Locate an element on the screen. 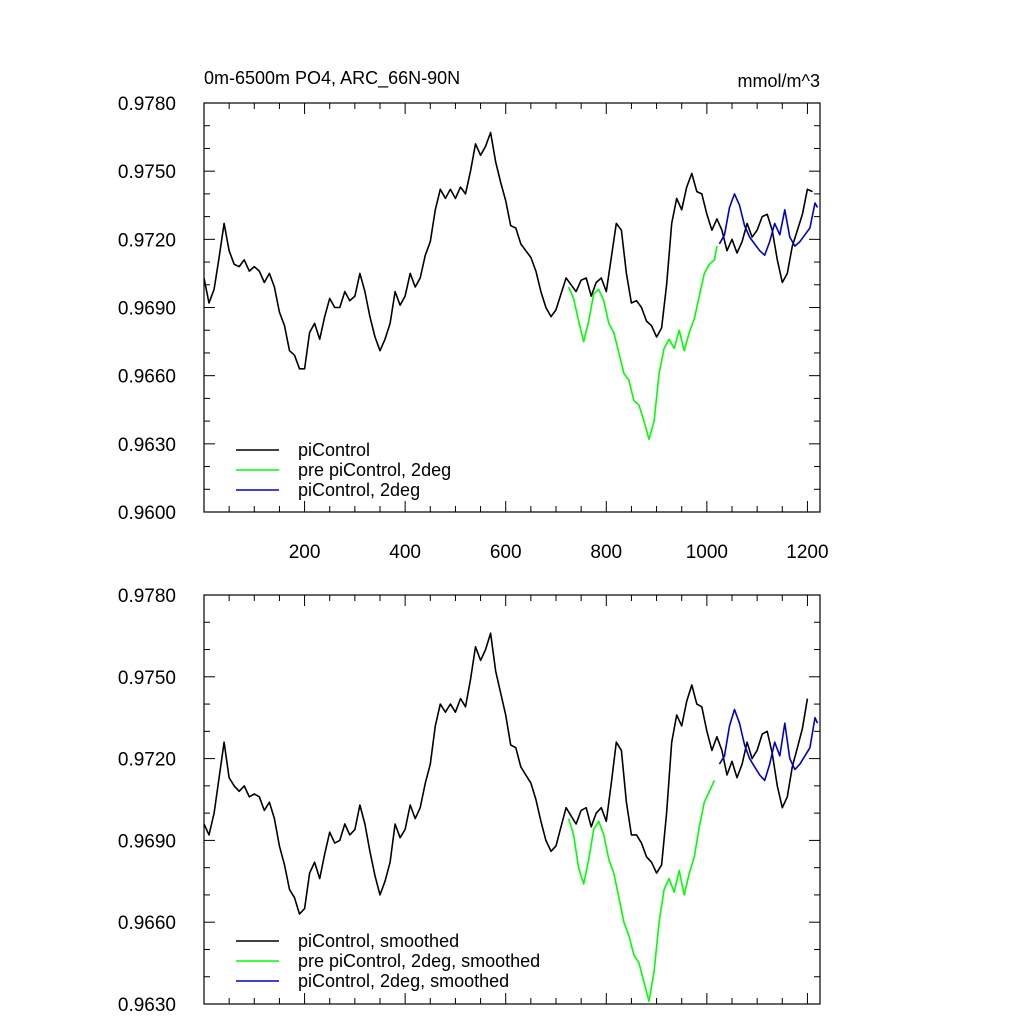  legend-label: pre piControl, 2deg, smoothed is located at coordinates (419, 961).